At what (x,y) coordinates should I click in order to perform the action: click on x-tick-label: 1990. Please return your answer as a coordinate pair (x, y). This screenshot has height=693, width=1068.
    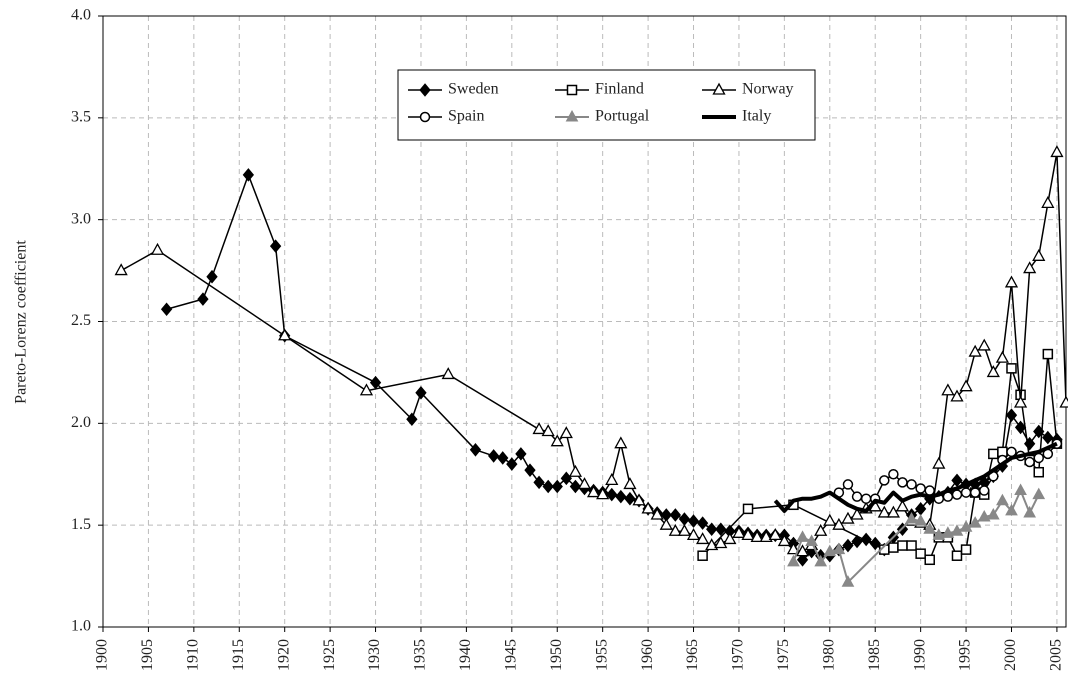
    Looking at the image, I should click on (919, 655).